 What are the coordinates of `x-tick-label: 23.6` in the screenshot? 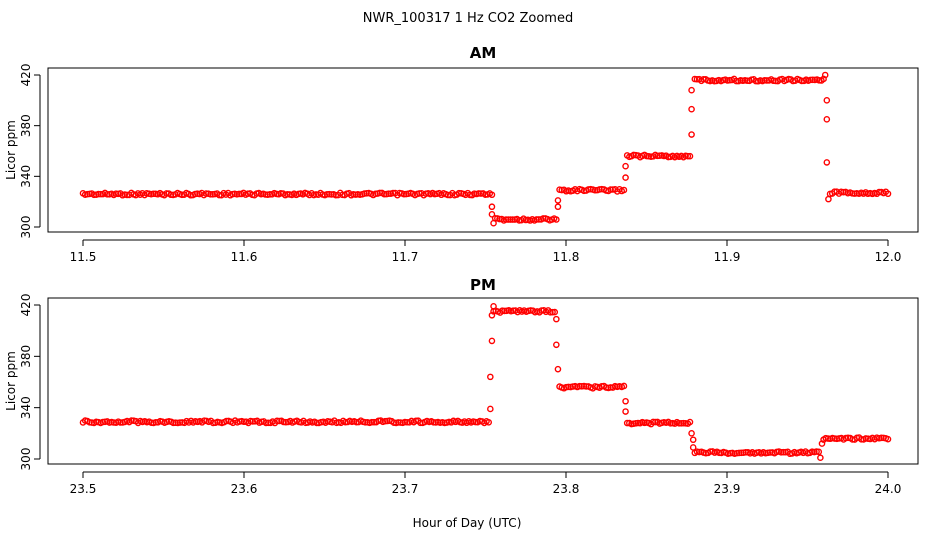 It's located at (244, 489).